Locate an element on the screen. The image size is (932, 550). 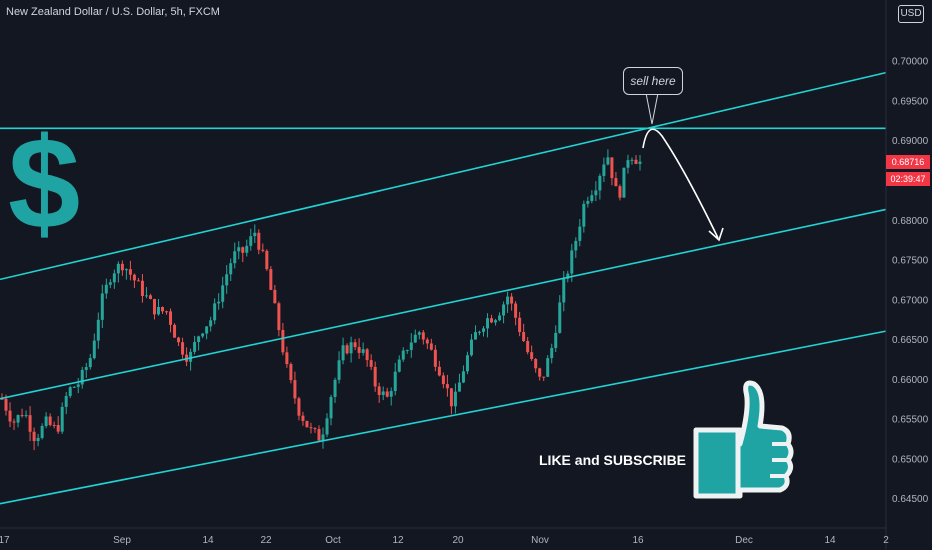
price-tick-label: 0.68000 is located at coordinates (910, 221).